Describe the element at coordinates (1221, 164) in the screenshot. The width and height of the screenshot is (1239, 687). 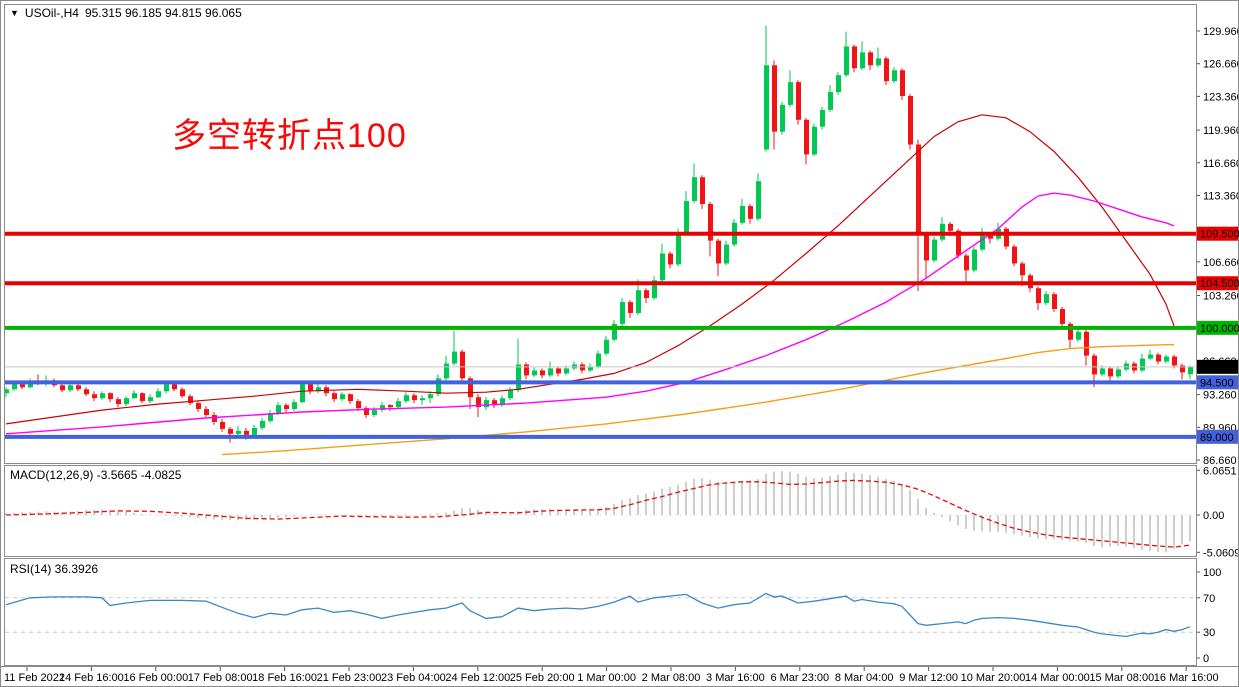
I see `svg-text: 116.660` at that location.